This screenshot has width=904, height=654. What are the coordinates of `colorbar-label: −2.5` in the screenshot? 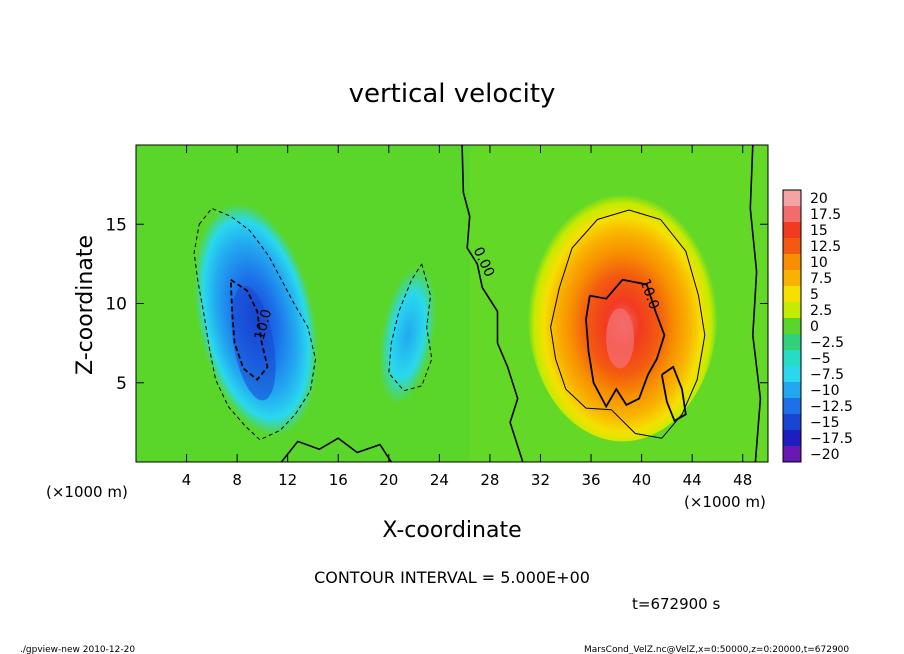 It's located at (827, 343).